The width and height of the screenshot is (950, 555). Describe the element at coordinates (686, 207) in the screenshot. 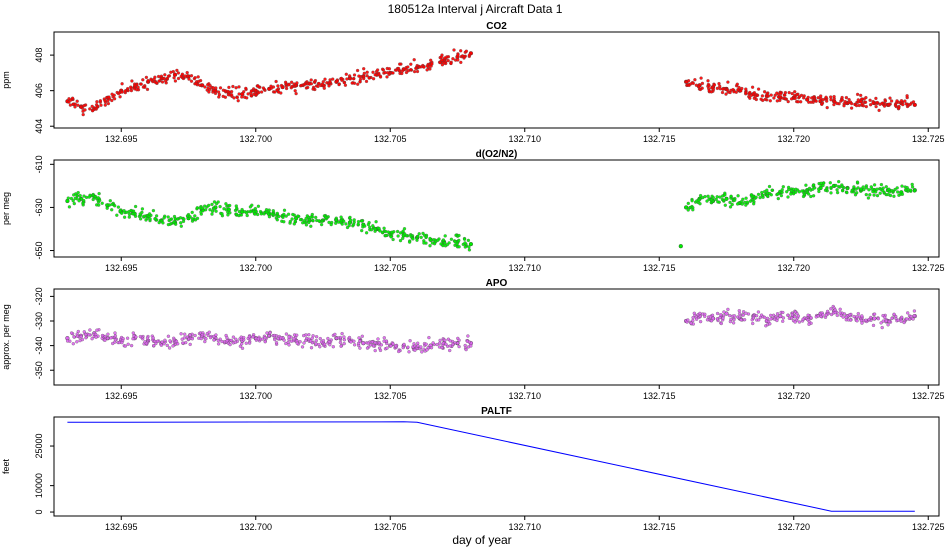

I see `data-point` at that location.